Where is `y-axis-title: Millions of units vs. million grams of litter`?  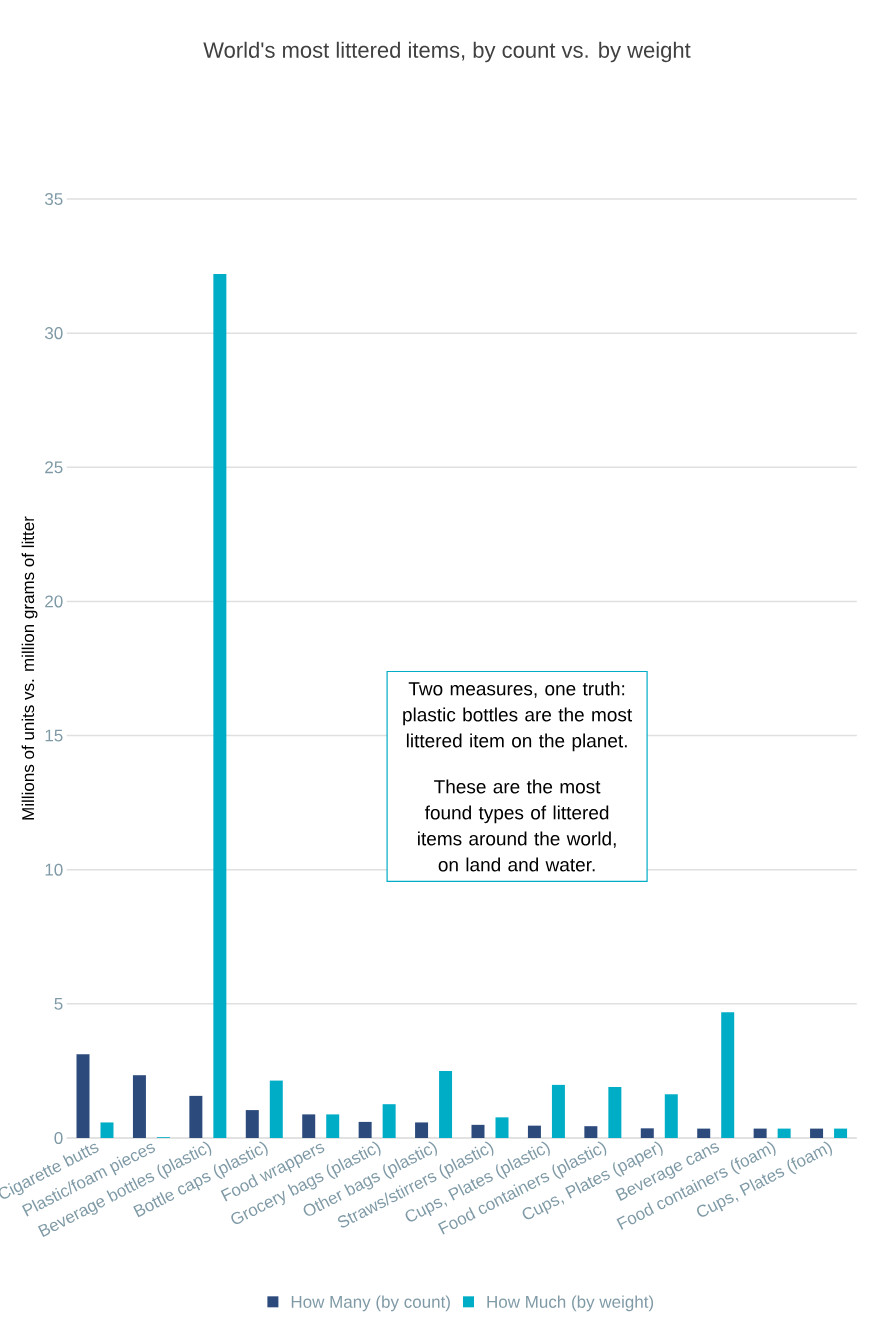
y-axis-title: Millions of units vs. million grams of litter is located at coordinates (29, 668).